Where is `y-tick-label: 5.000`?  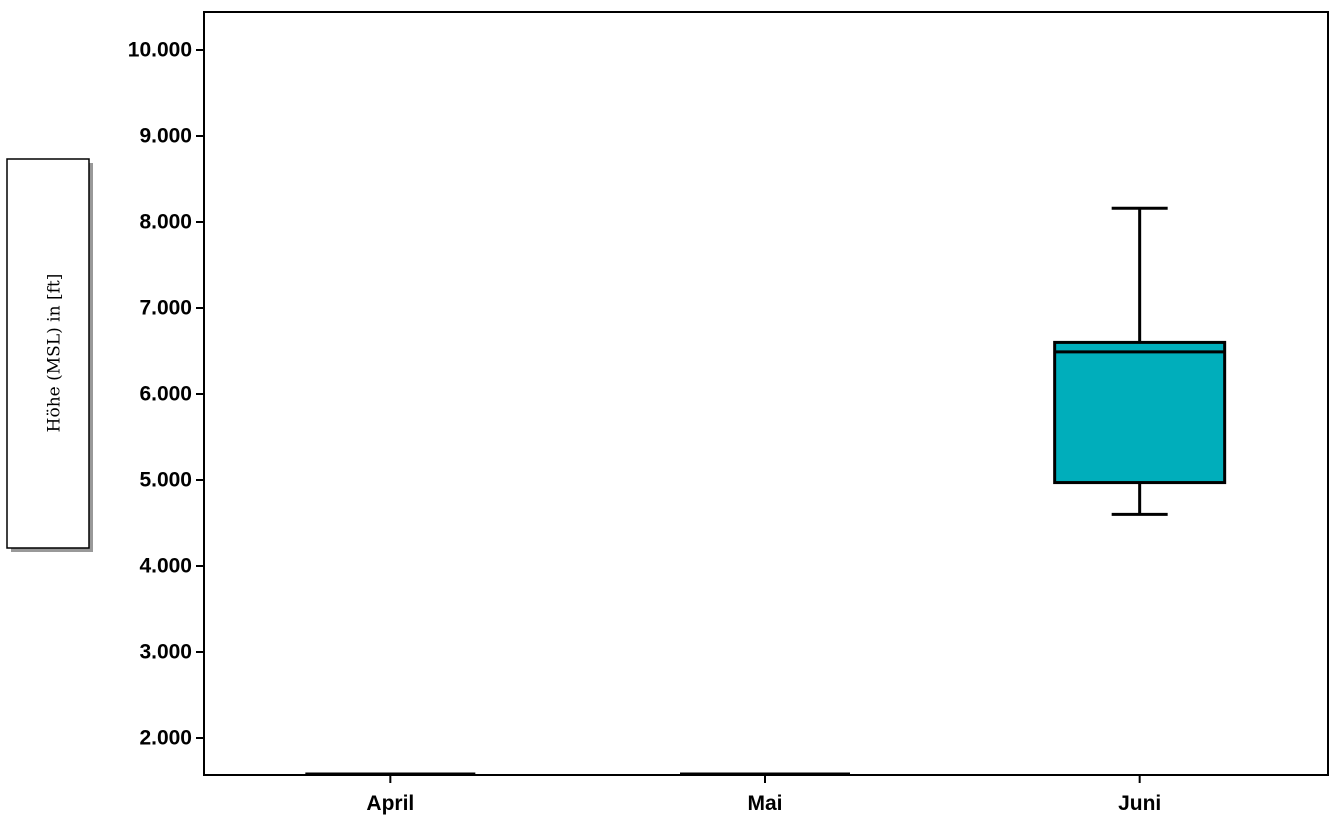 y-tick-label: 5.000 is located at coordinates (165, 480).